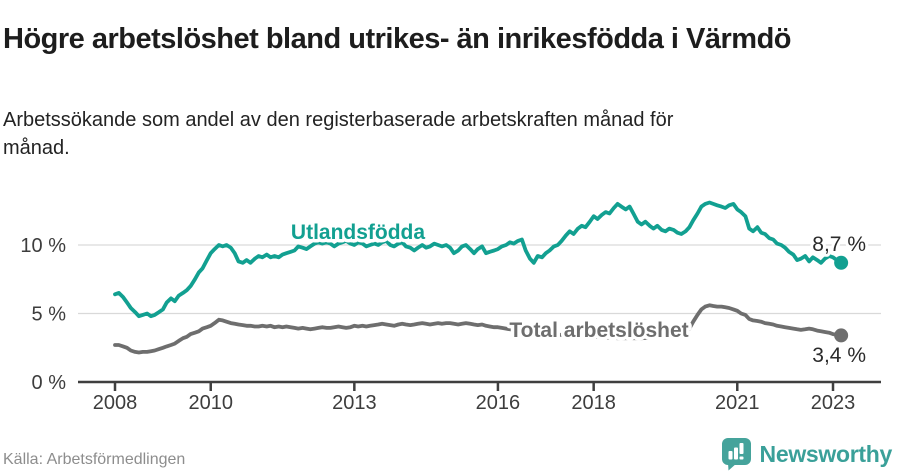  What do you see at coordinates (826, 453) in the screenshot?
I see `newsworthy-wordmark: Newsworthy` at bounding box center [826, 453].